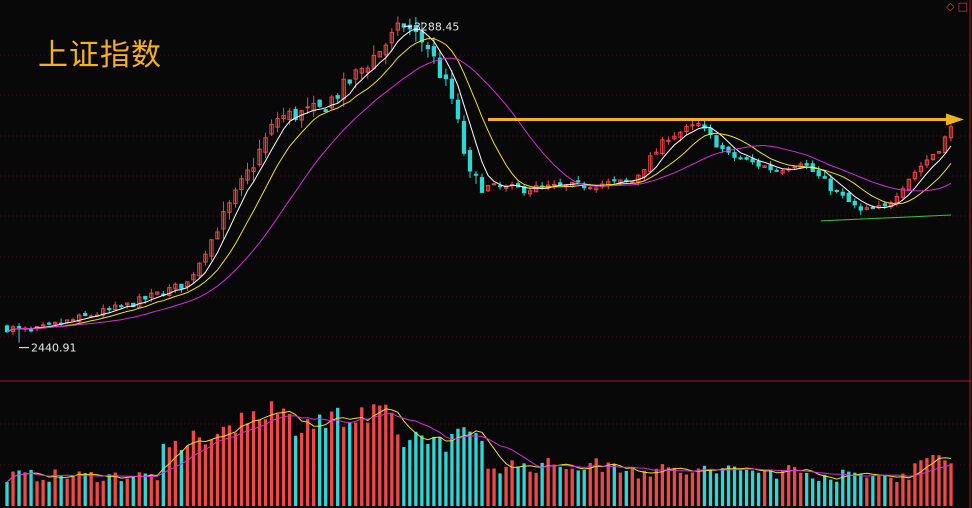  I want to click on support-line, so click(886, 218).